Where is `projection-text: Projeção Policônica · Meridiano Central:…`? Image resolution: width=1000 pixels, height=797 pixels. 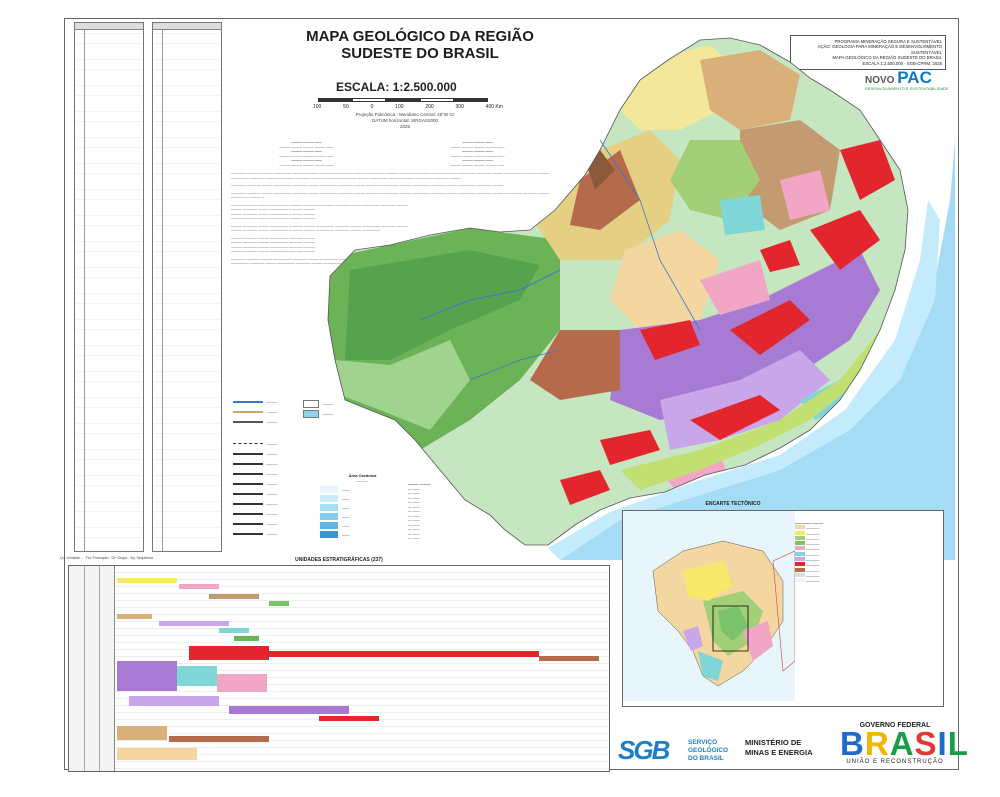 projection-text: Projeção Policônica · Meridiano Central:… is located at coordinates (405, 114).